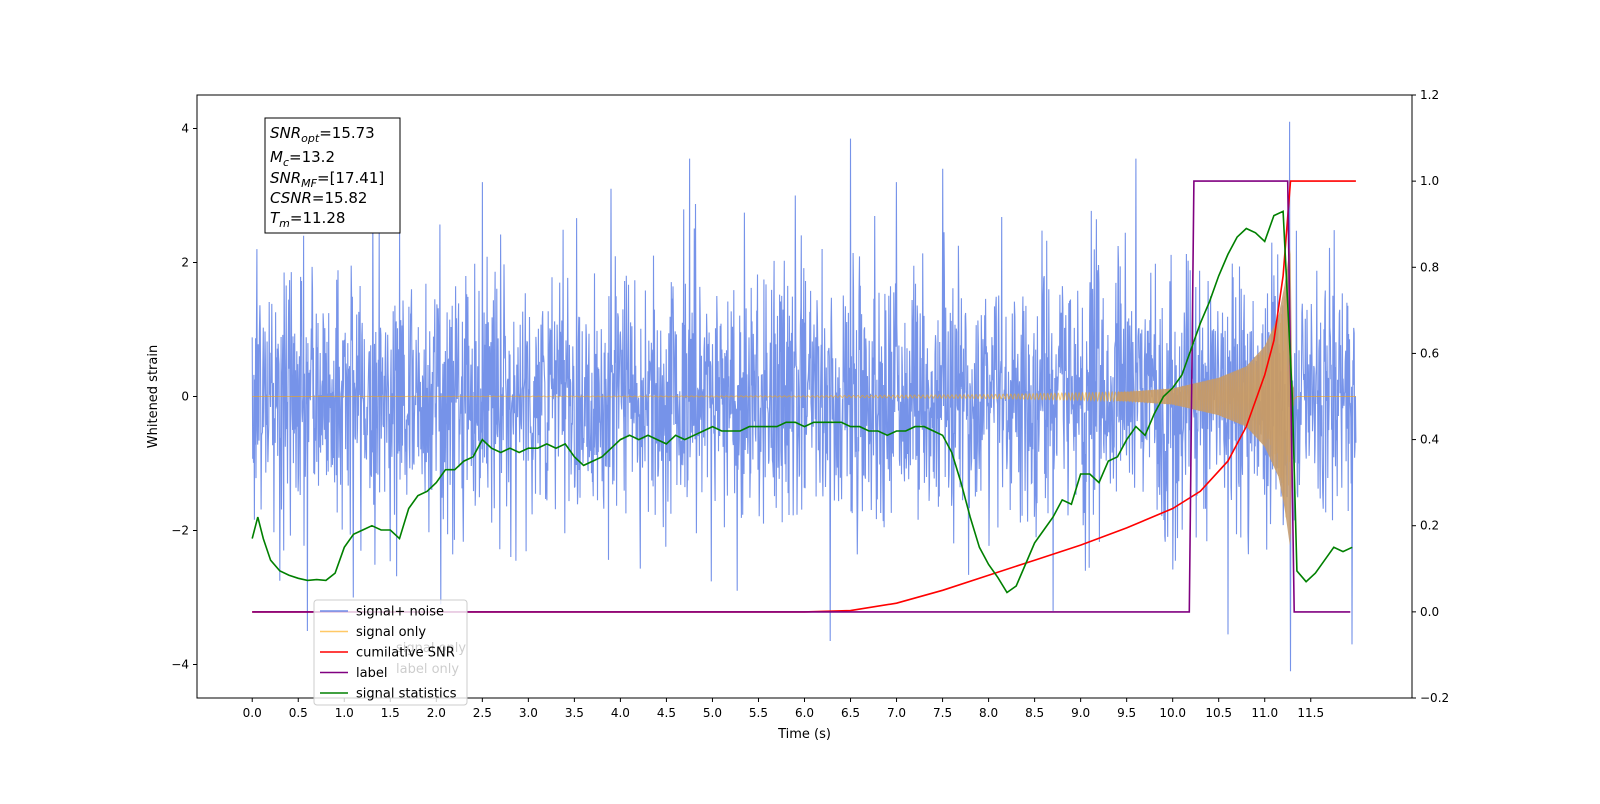 This screenshot has width=1600, height=804. Describe the element at coordinates (942, 713) in the screenshot. I see `x-tick-label: 7.5` at that location.